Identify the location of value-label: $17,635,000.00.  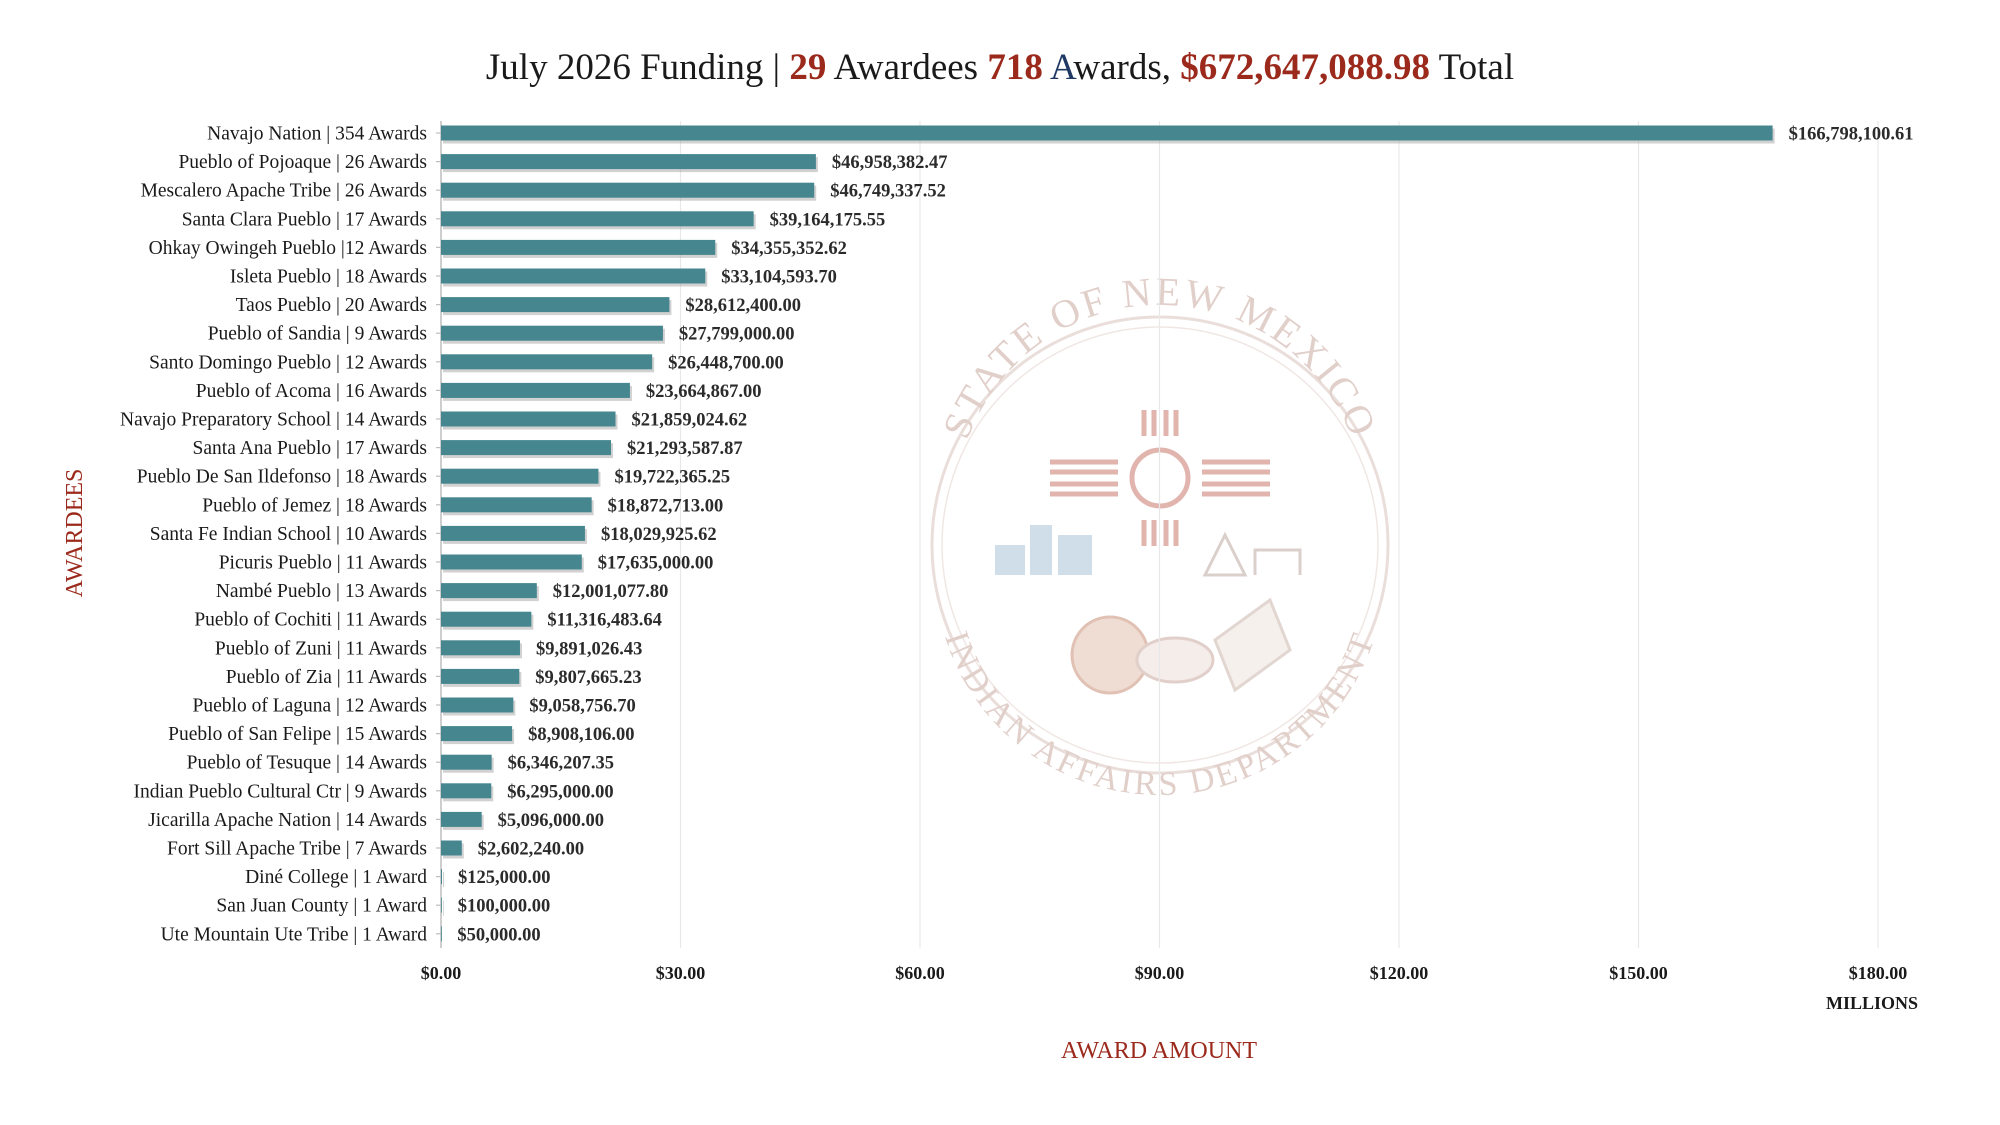
(656, 564).